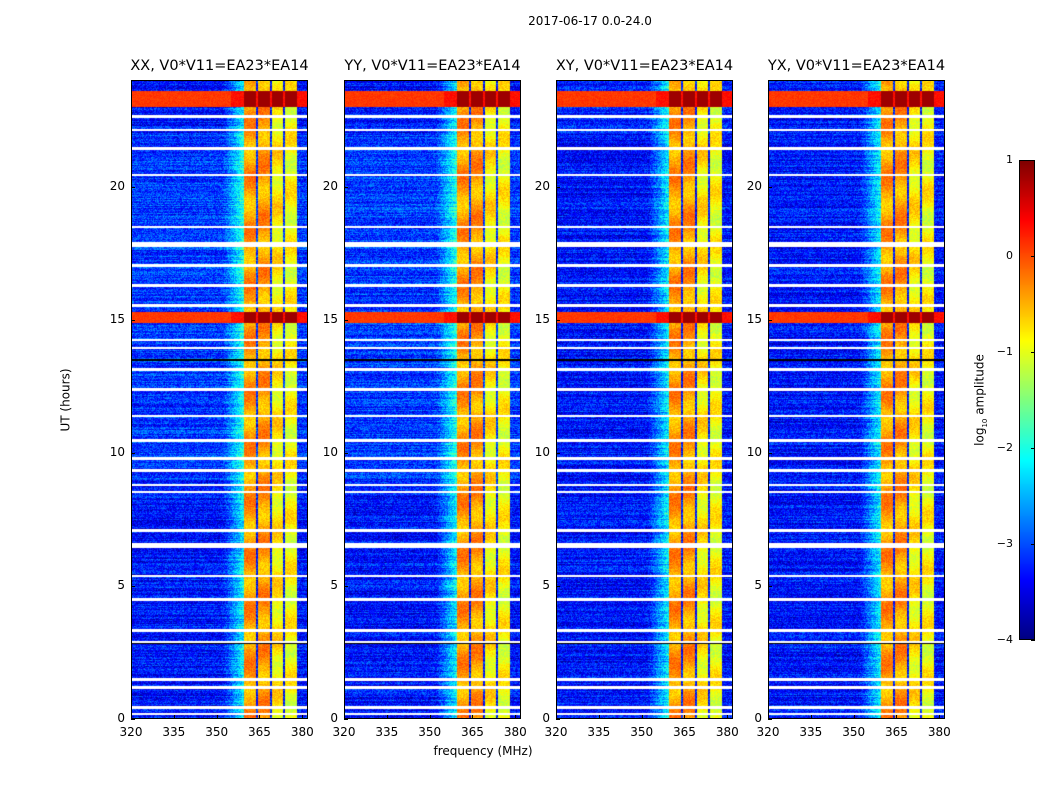 This screenshot has width=1050, height=800. Describe the element at coordinates (1004, 639) in the screenshot. I see `colorbar-tick-label: −4` at that location.